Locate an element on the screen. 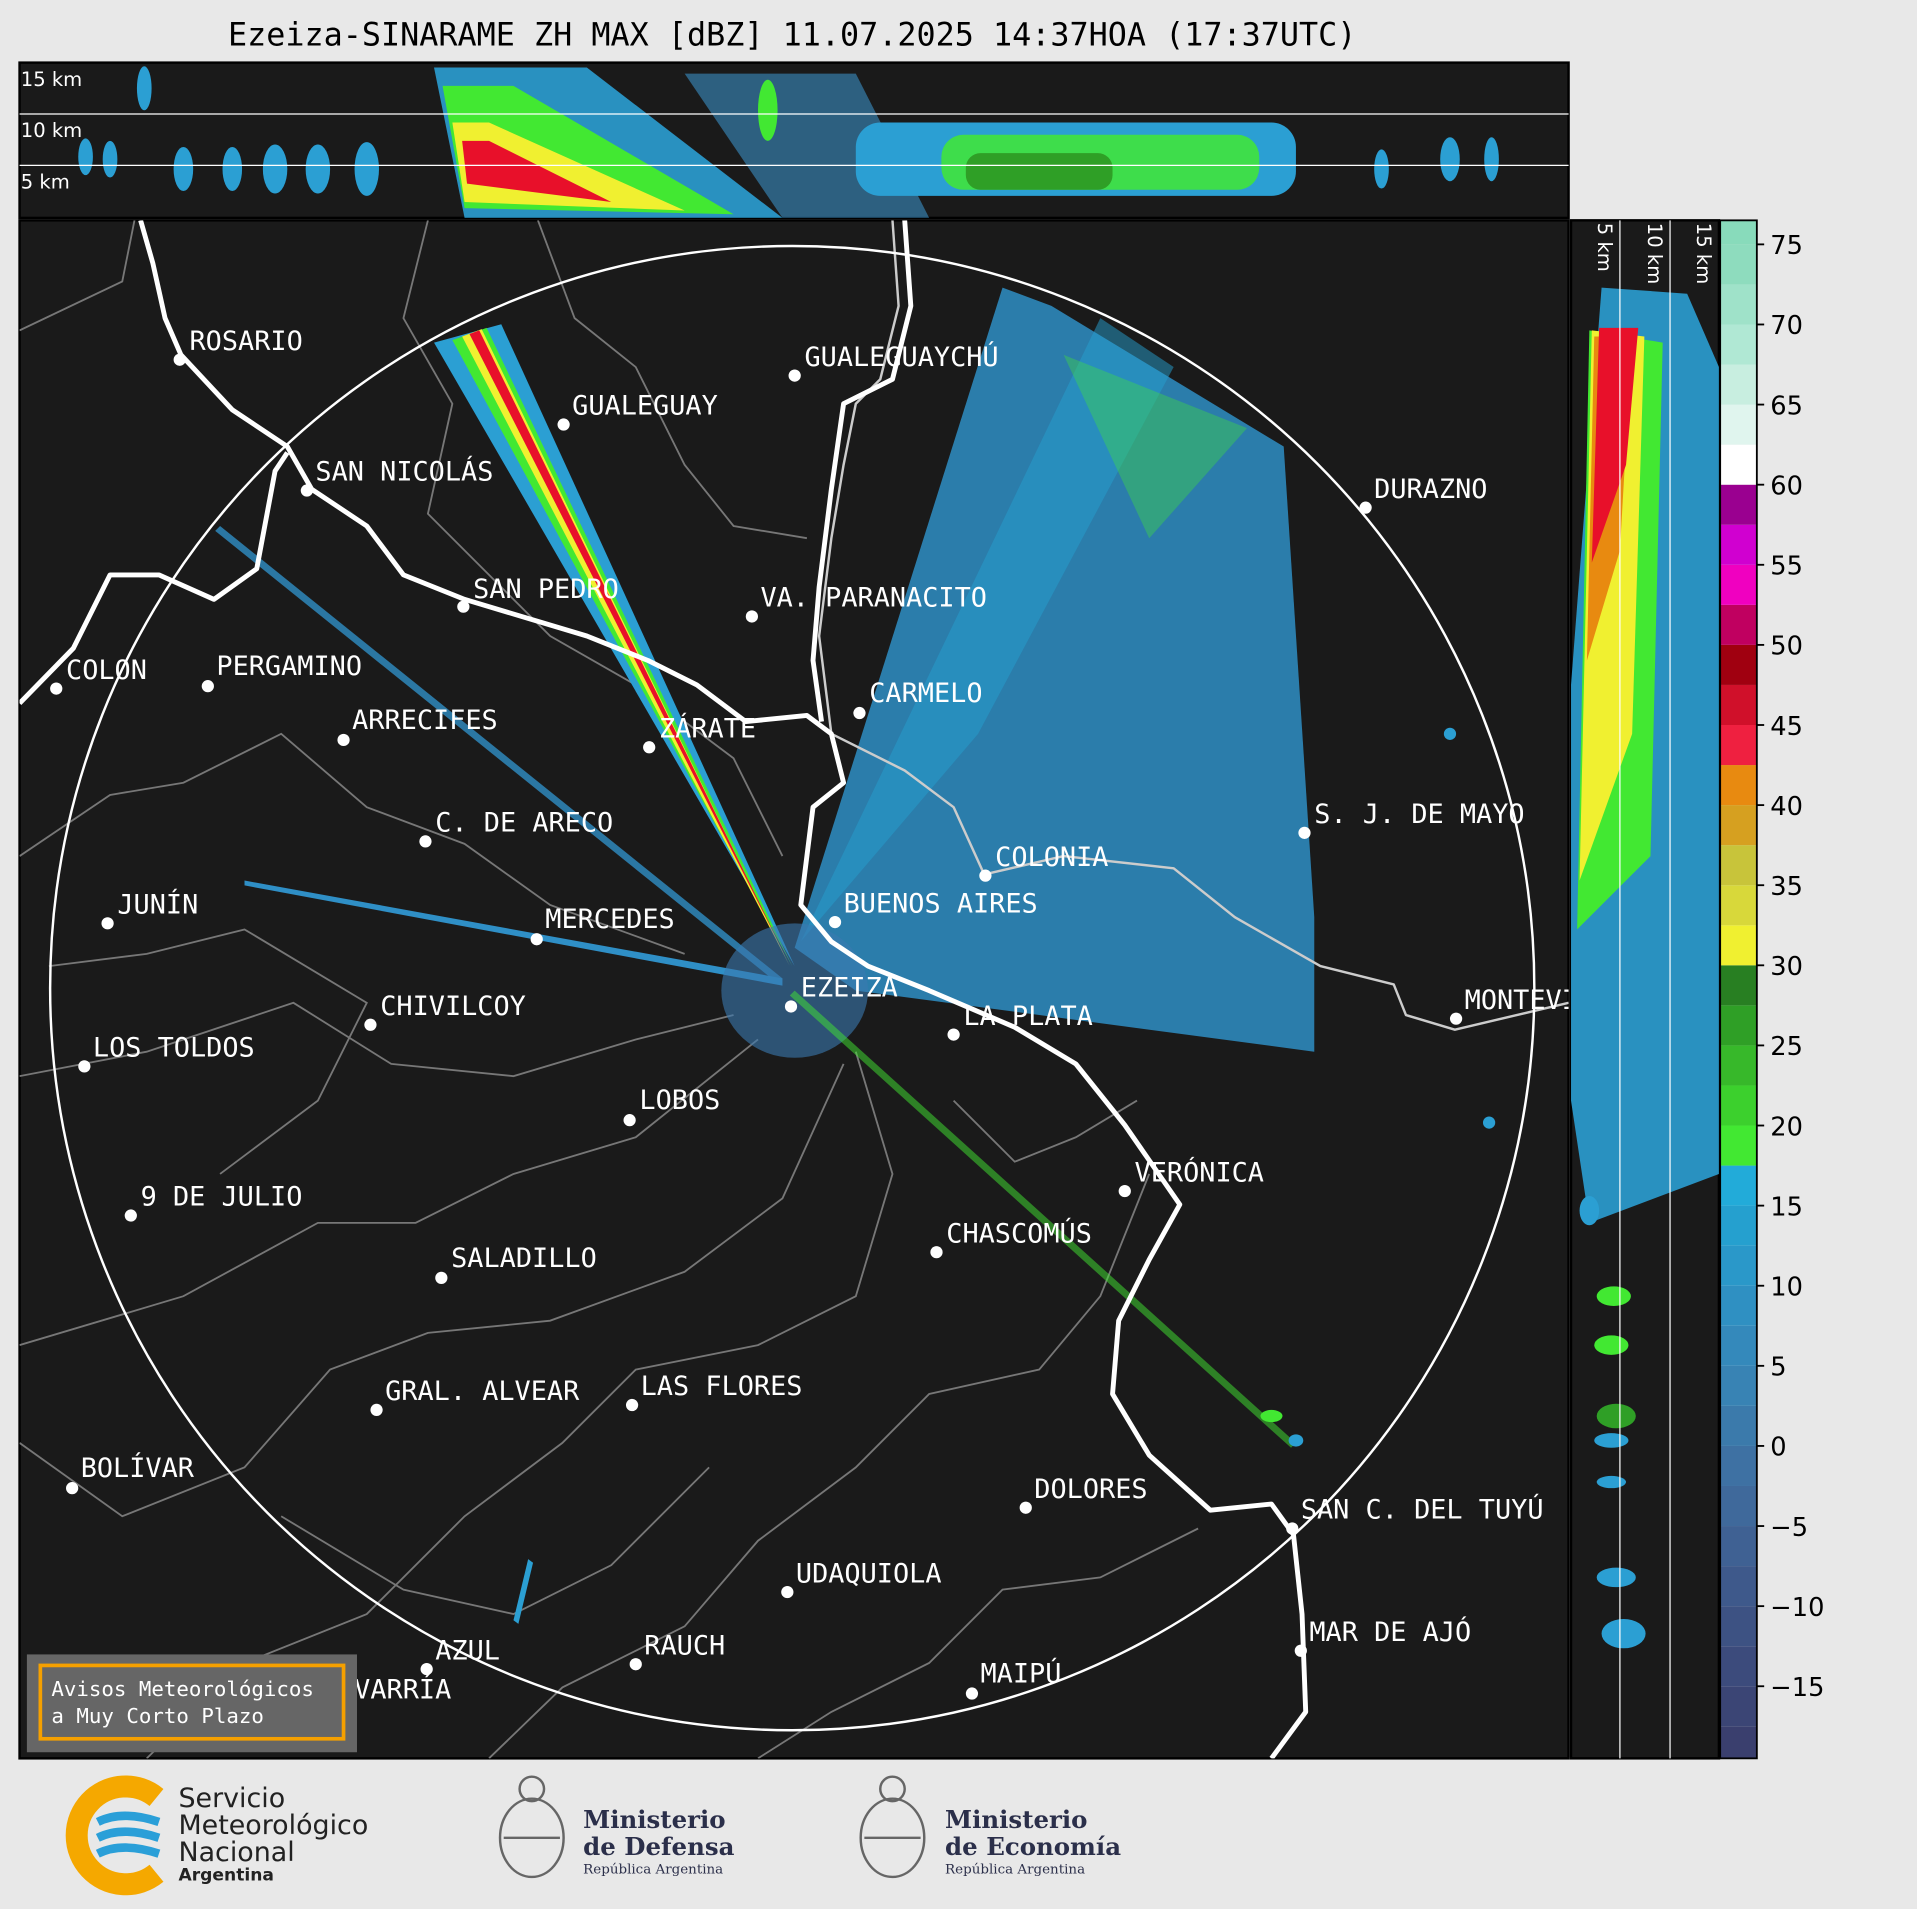  colorbar-tick-label: −5 is located at coordinates (1789, 1528).